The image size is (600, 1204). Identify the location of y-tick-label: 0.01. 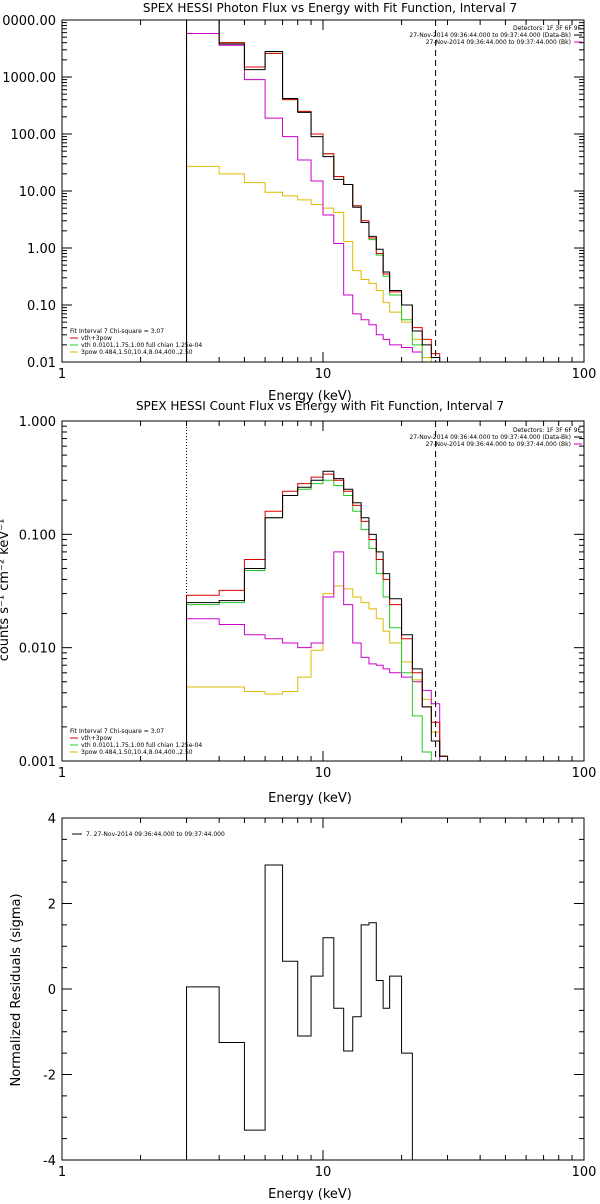
(41, 363).